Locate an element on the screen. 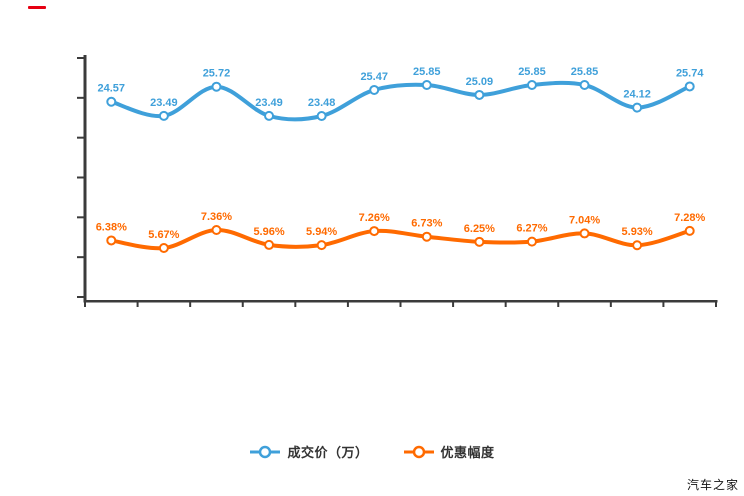 This screenshot has height=496, width=744. point-label: 5.96% is located at coordinates (268, 232).